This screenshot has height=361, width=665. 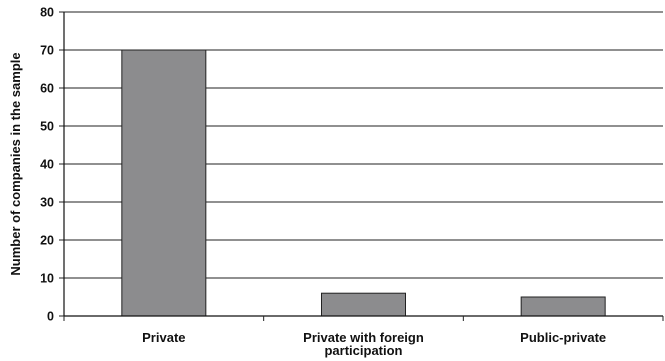 What do you see at coordinates (47, 51) in the screenshot?
I see `y-tick-label: 70` at bounding box center [47, 51].